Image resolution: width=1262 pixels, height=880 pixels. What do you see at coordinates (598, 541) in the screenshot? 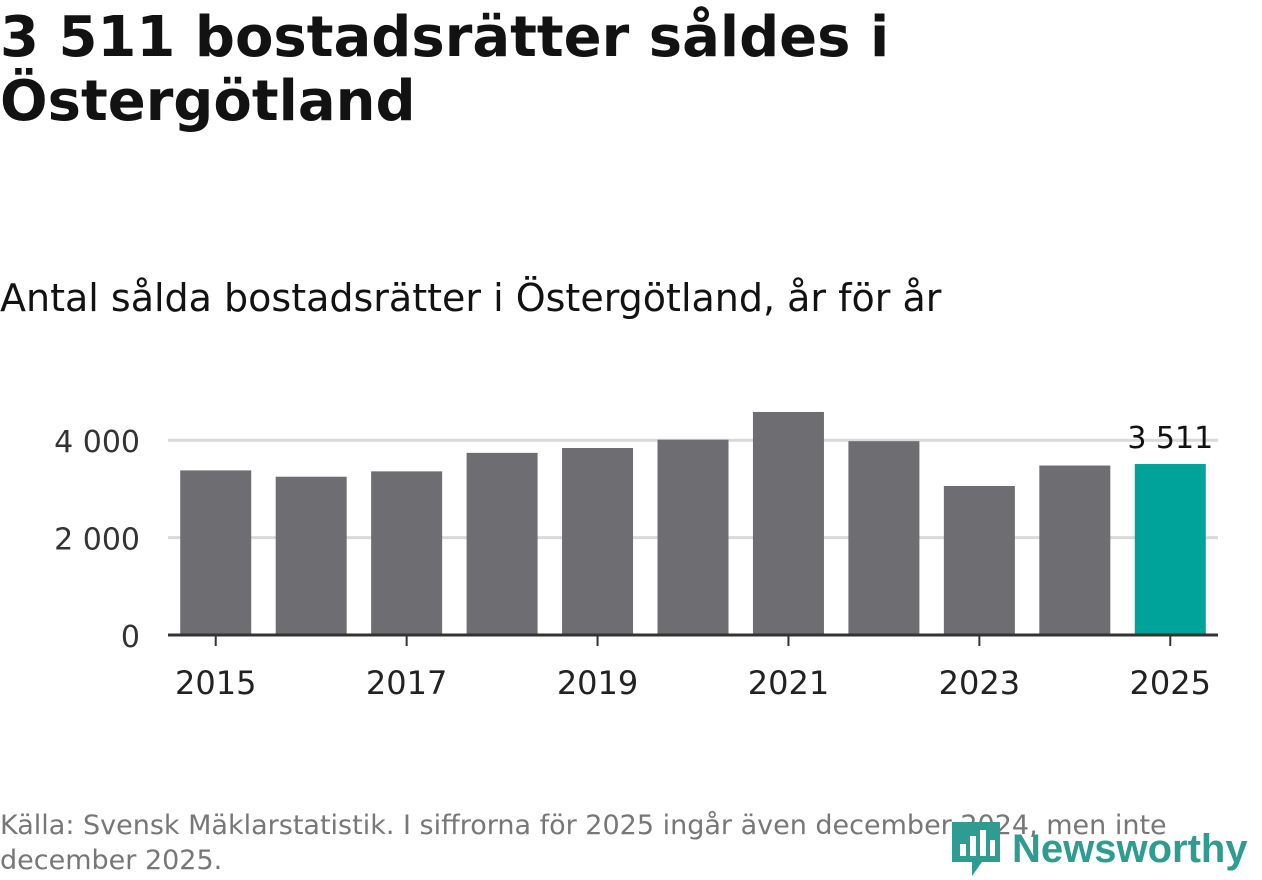
I see `bar-2019` at bounding box center [598, 541].